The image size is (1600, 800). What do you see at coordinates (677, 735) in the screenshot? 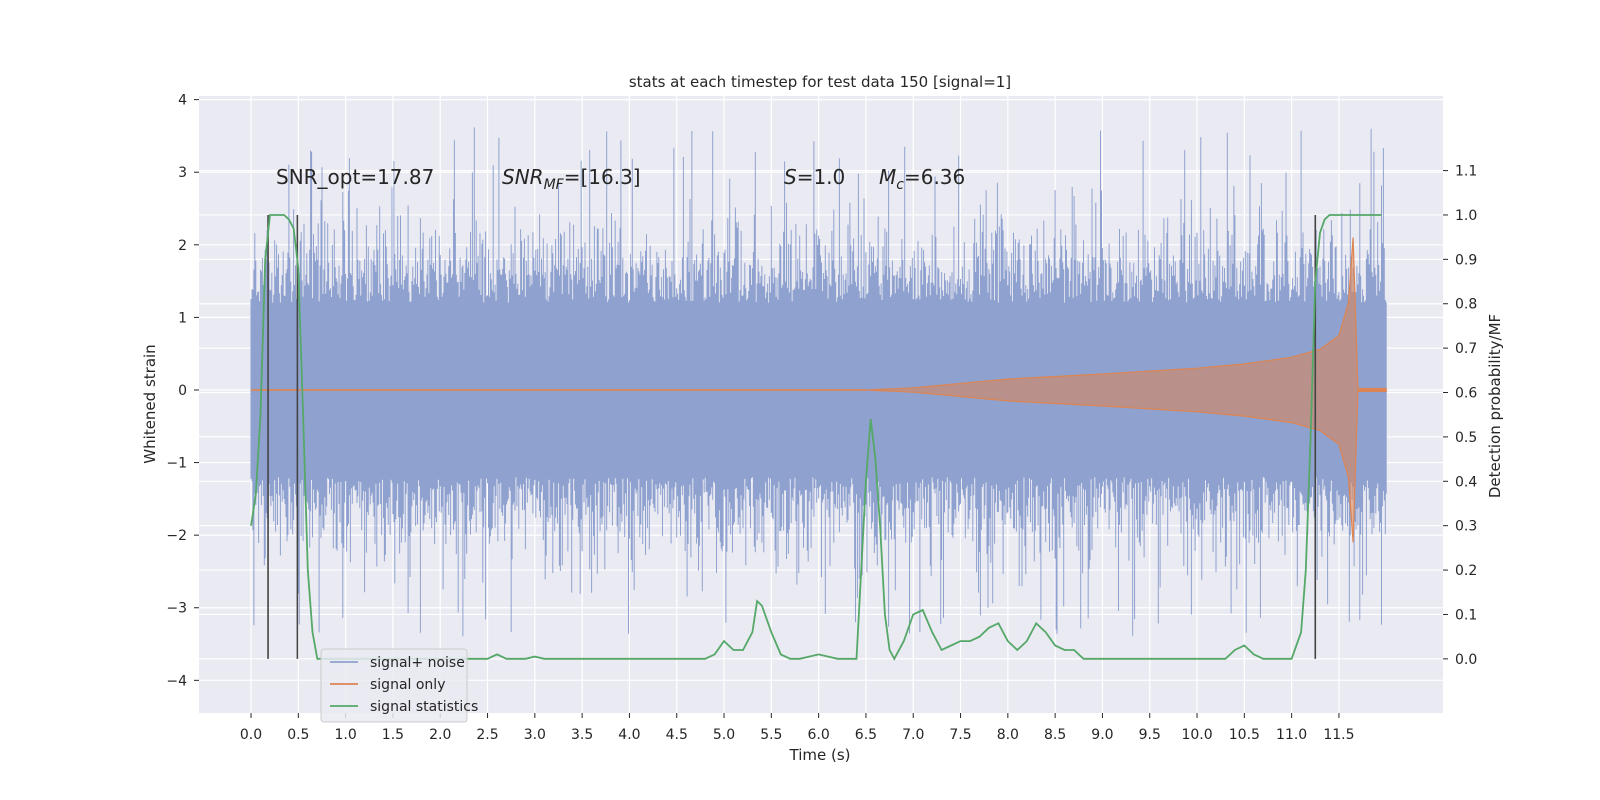
I see `x-tick-label: 4.5` at bounding box center [677, 735].